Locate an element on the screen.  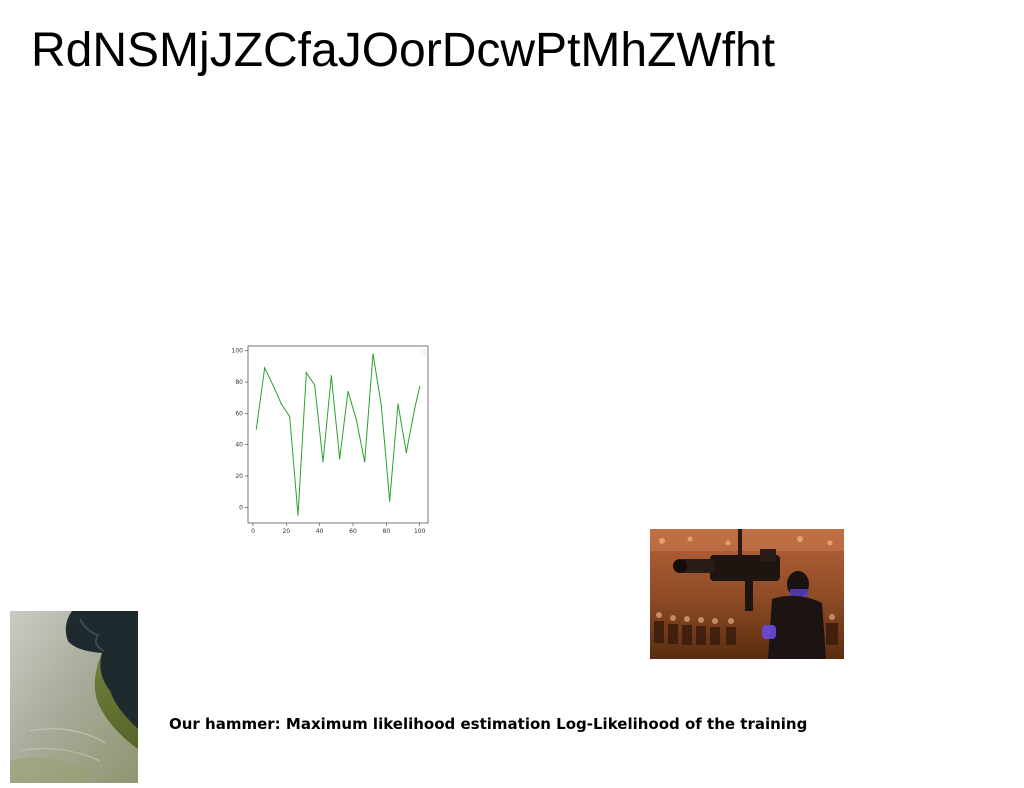
x-tick-label: 60 is located at coordinates (353, 531).